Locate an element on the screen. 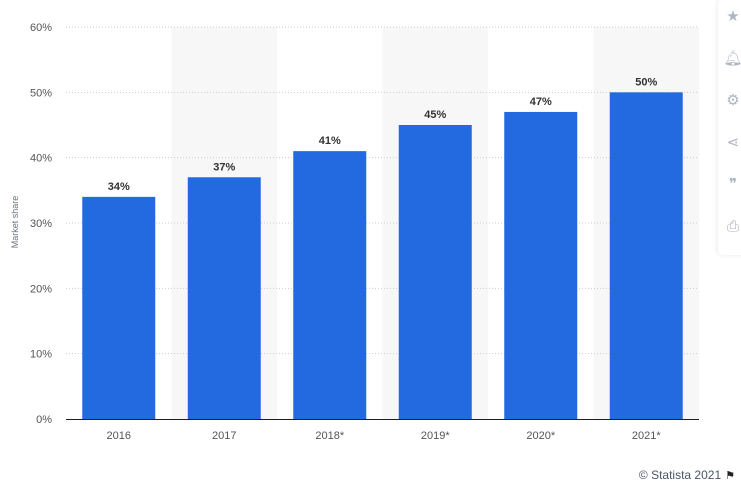  y-axis-tick-labels: 0% 10% 20% 30% 40% 50% 60% is located at coordinates (41, 224).